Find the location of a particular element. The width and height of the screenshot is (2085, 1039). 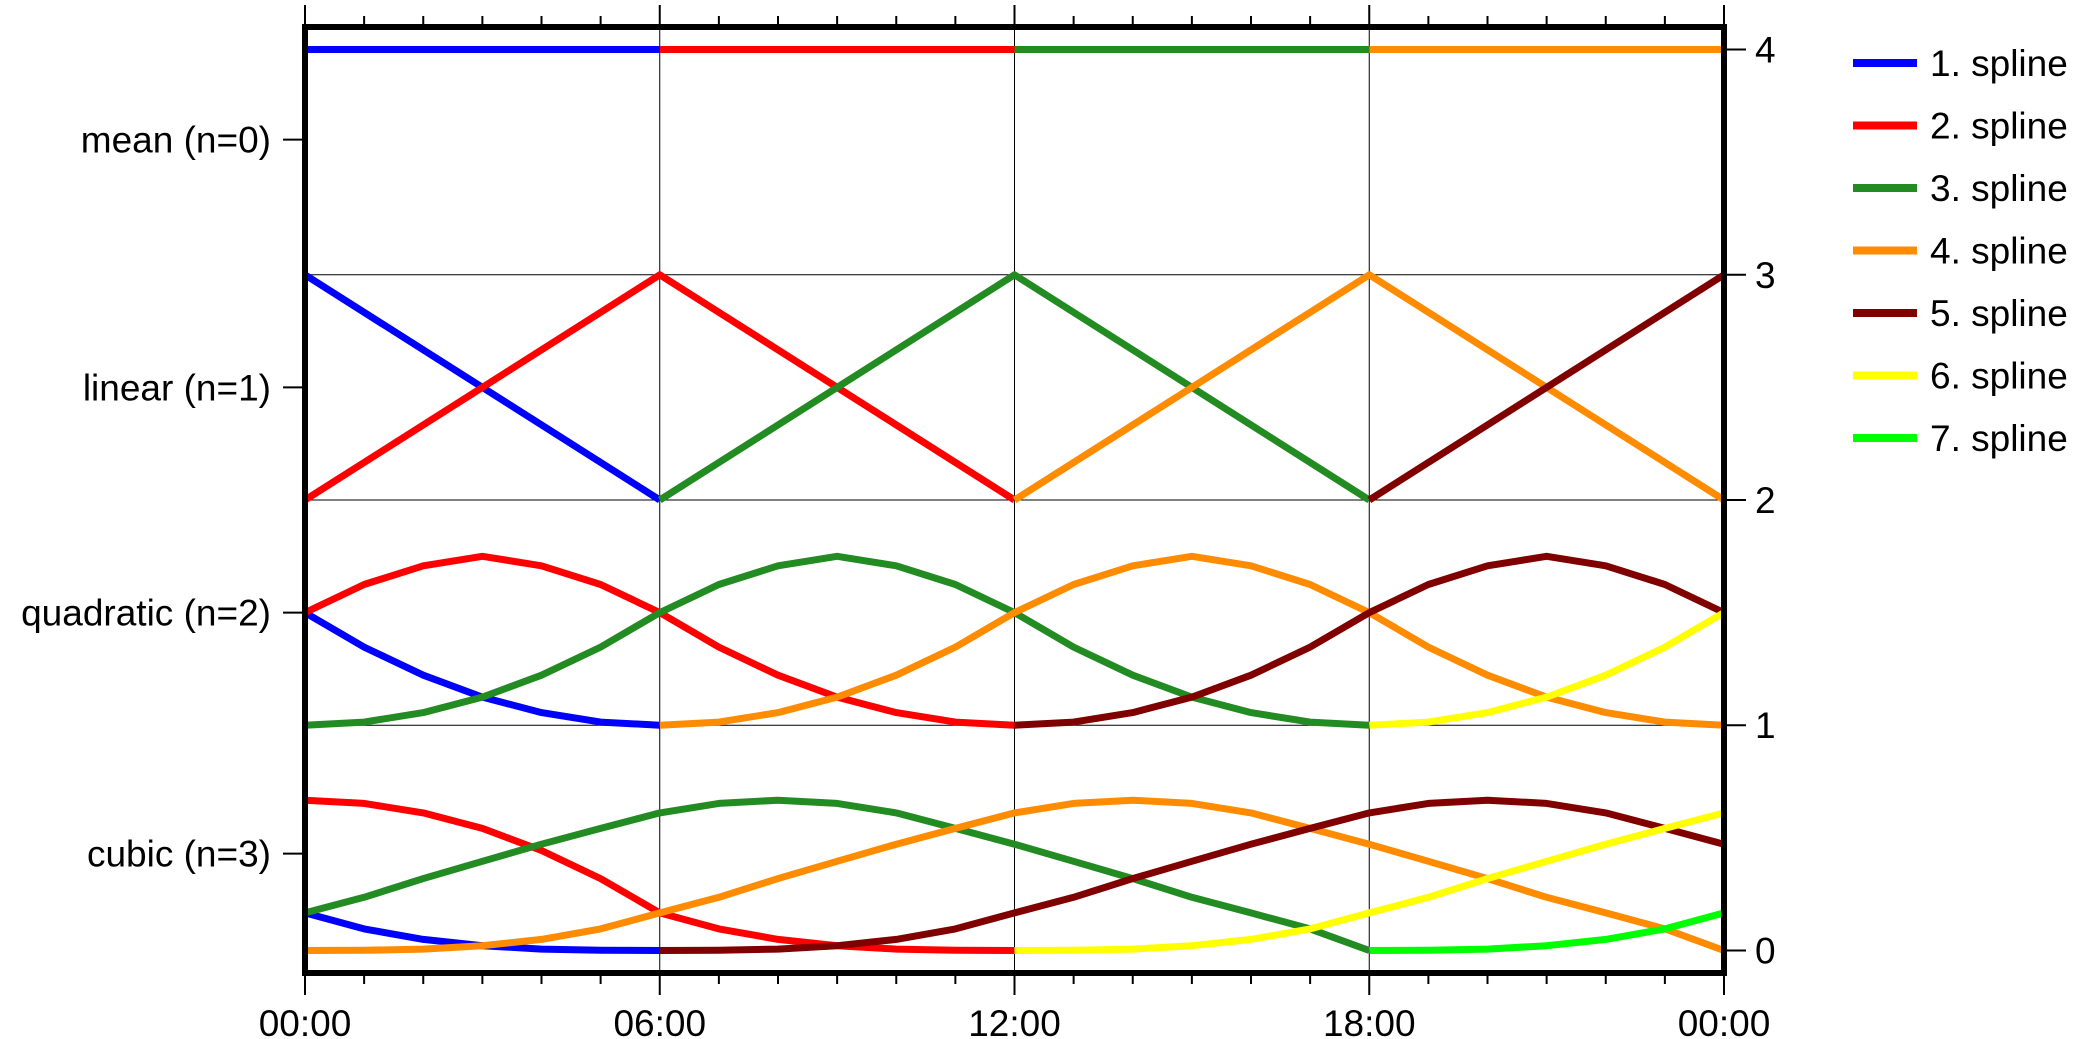

series-5-cubic-line is located at coordinates (1192, 875).